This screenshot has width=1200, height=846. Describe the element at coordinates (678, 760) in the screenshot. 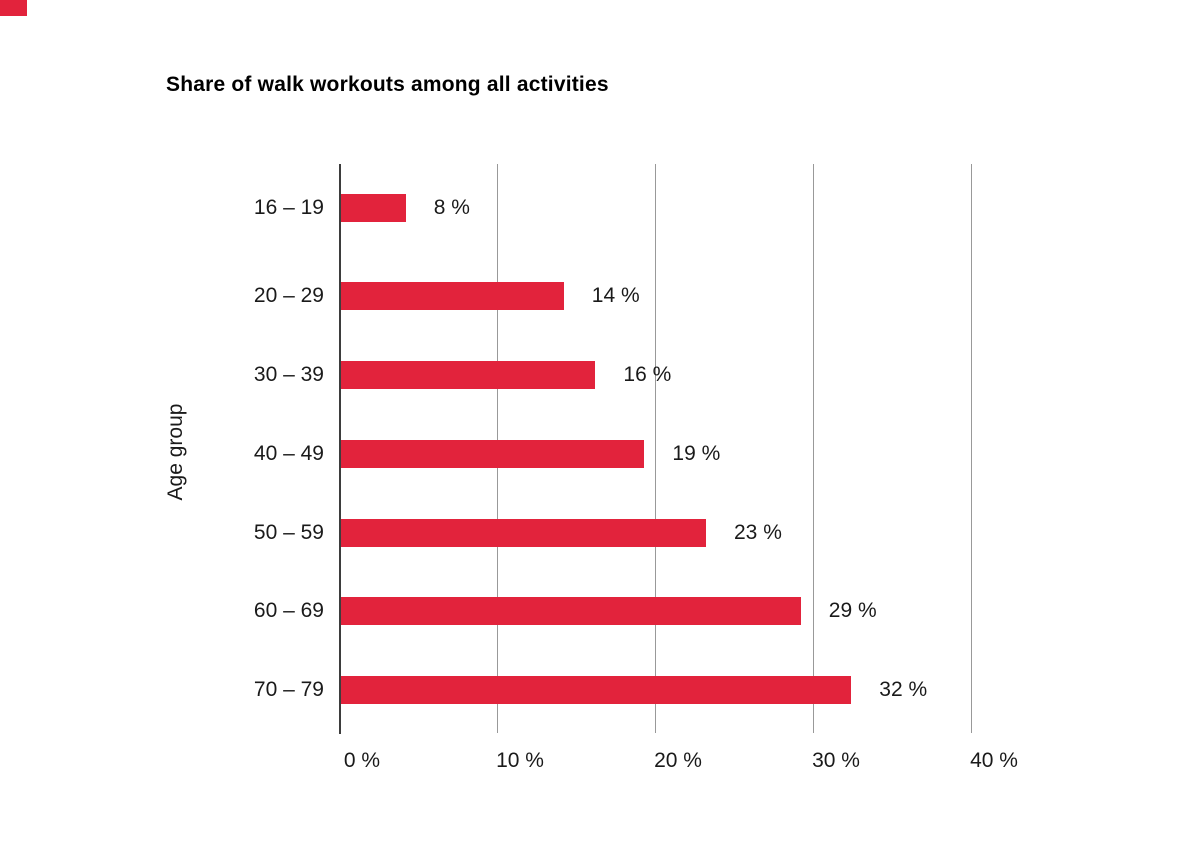

I see `x-tick-label: 20 %` at that location.